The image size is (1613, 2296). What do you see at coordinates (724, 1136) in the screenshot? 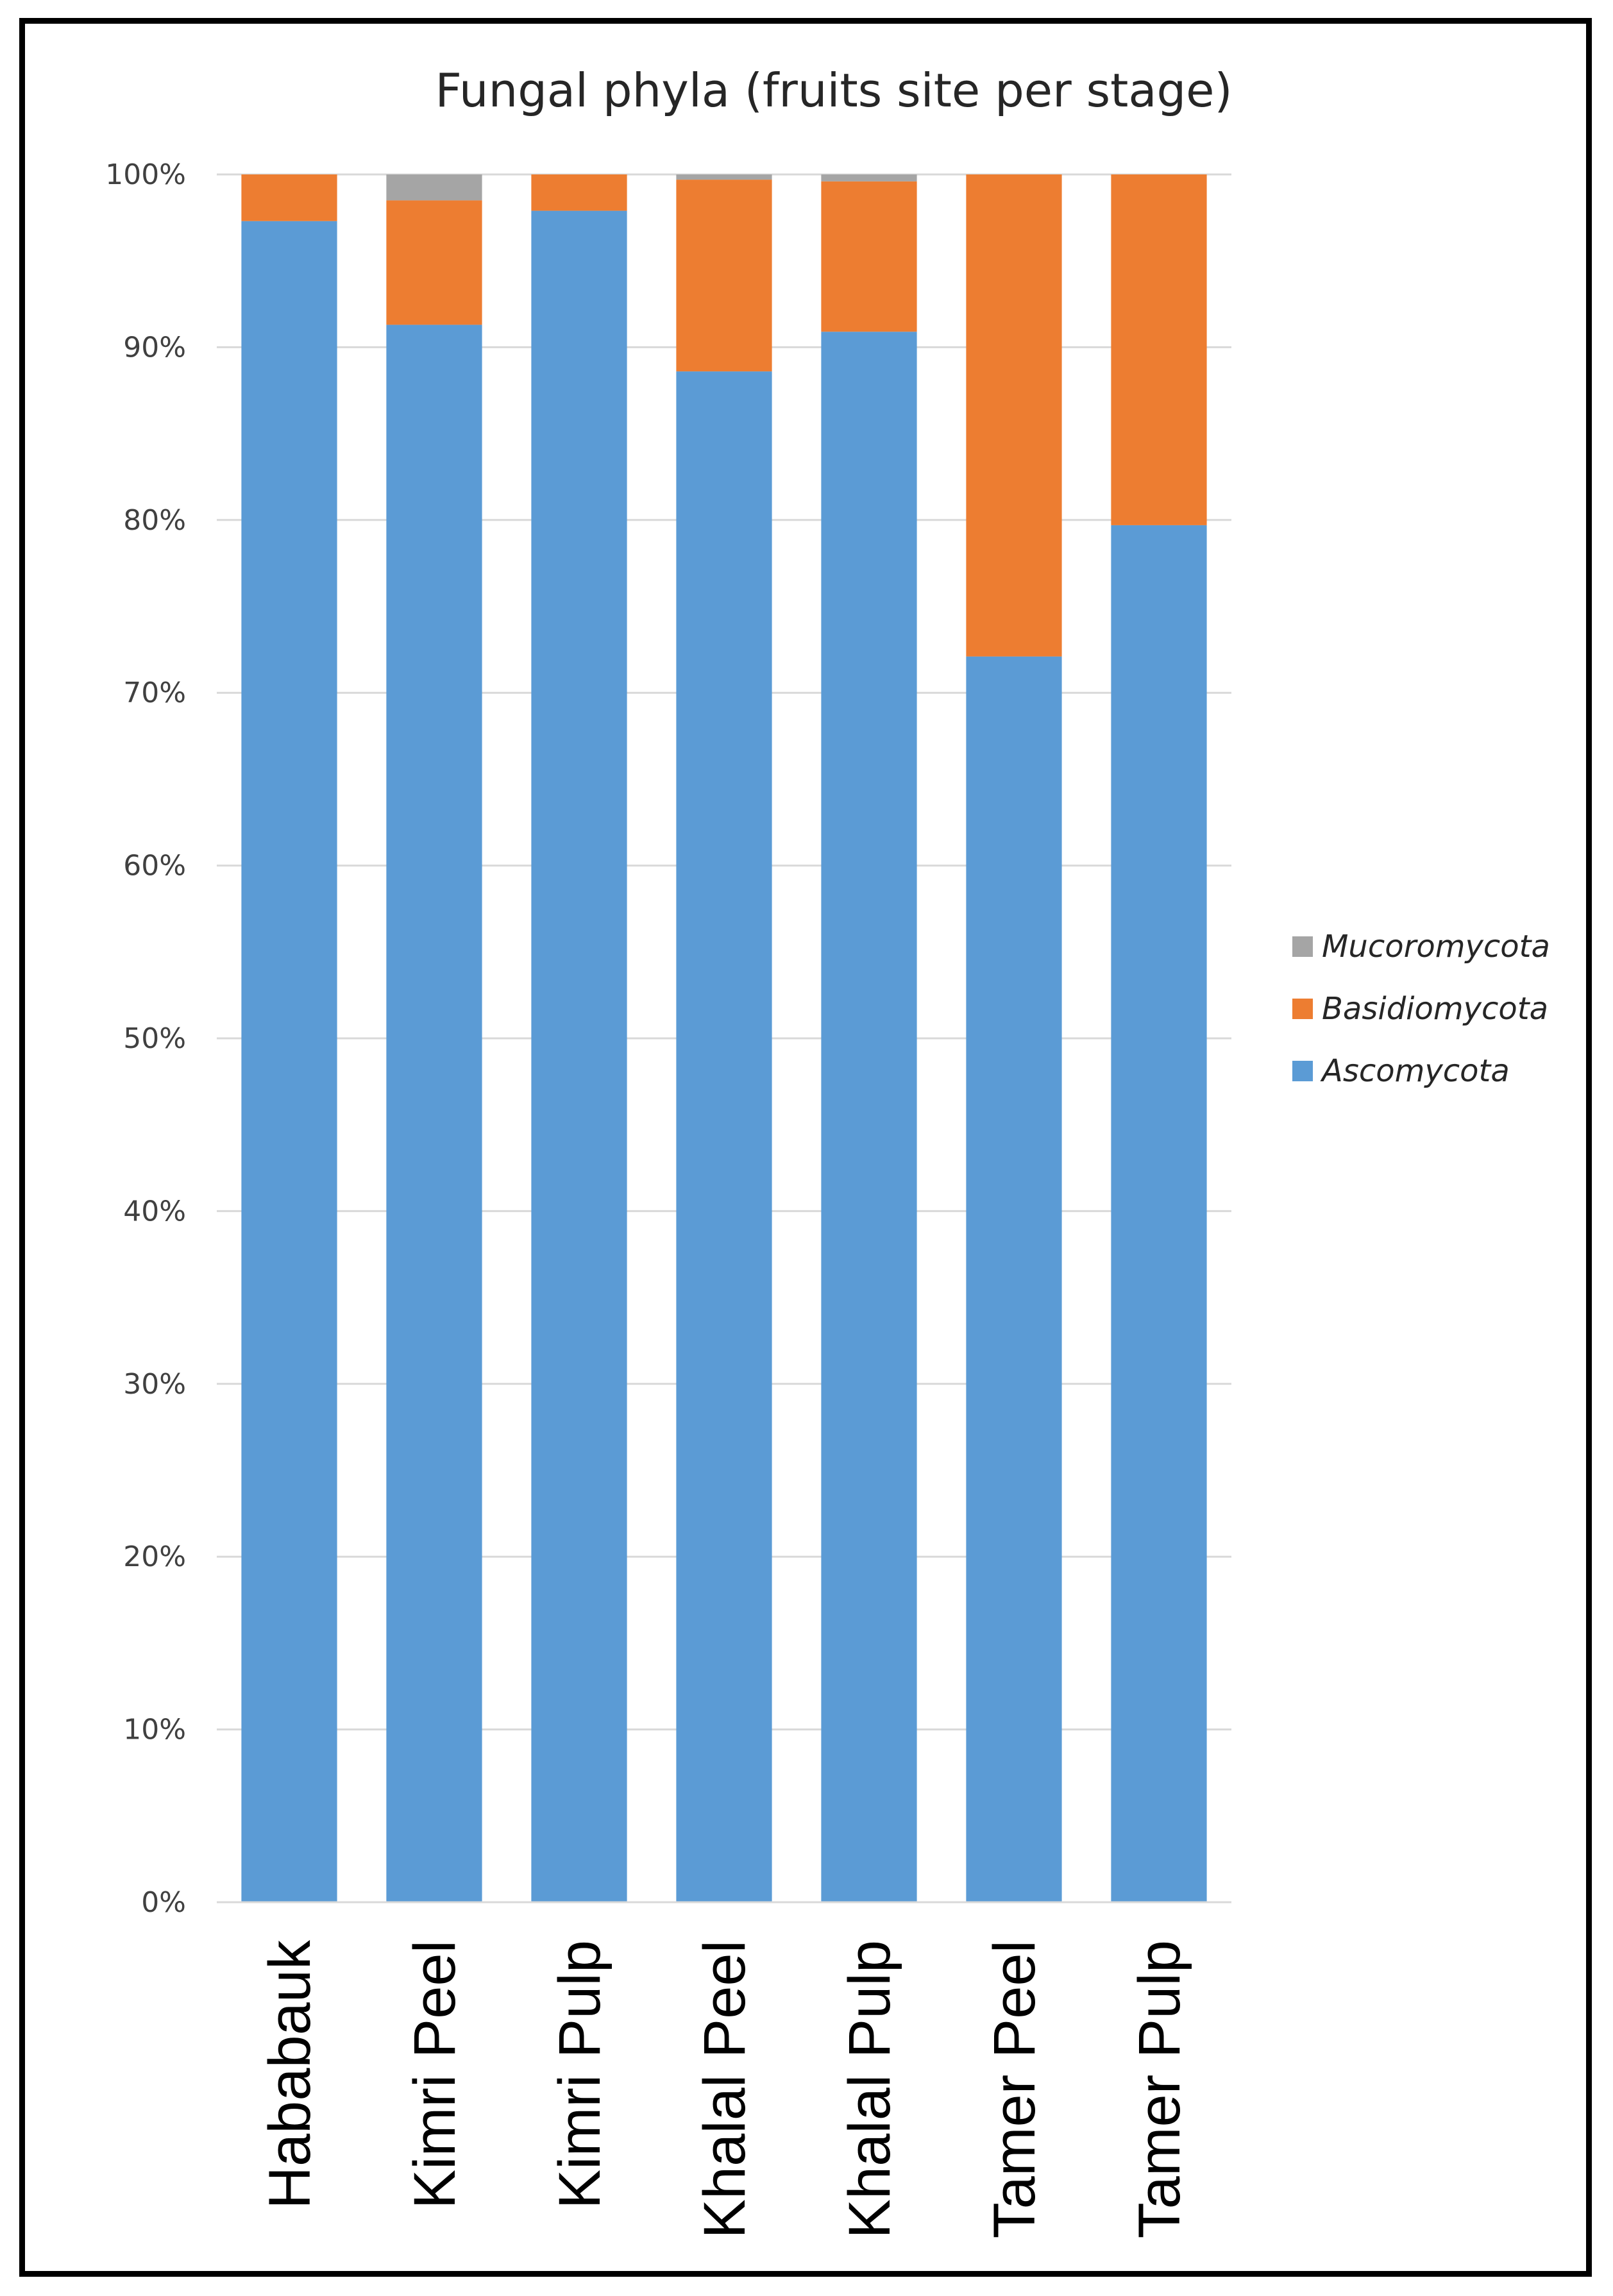
I see `bar-khalal-peel-ascomycota` at bounding box center [724, 1136].